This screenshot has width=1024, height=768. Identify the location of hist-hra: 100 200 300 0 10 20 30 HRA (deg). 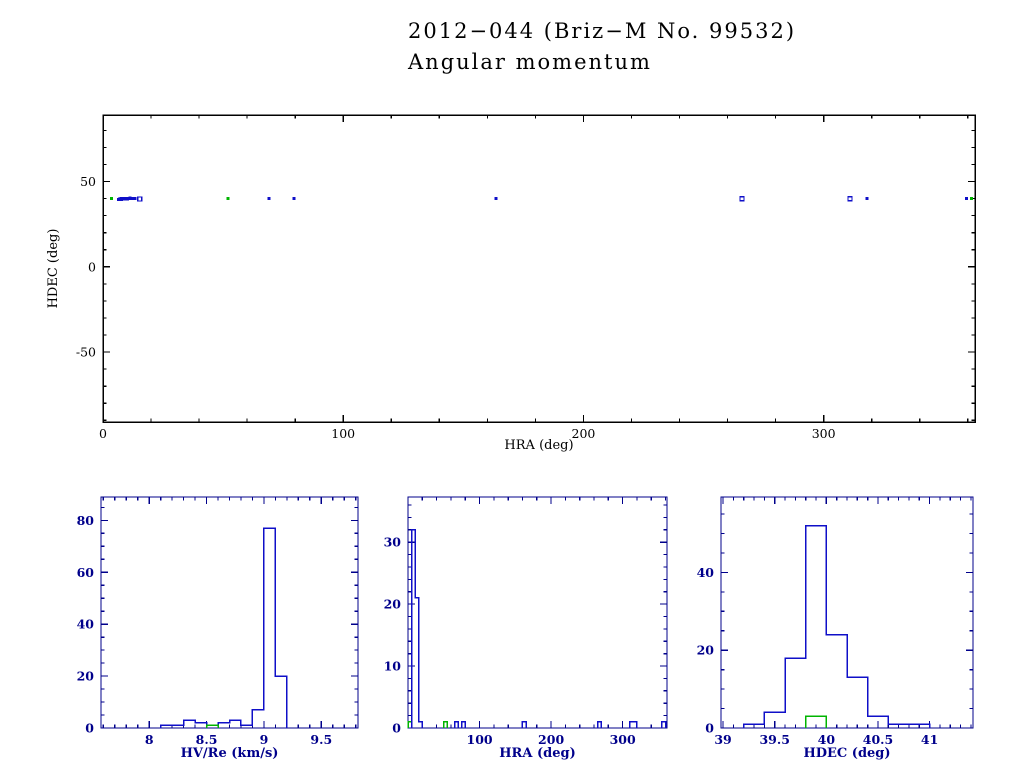
(526, 628).